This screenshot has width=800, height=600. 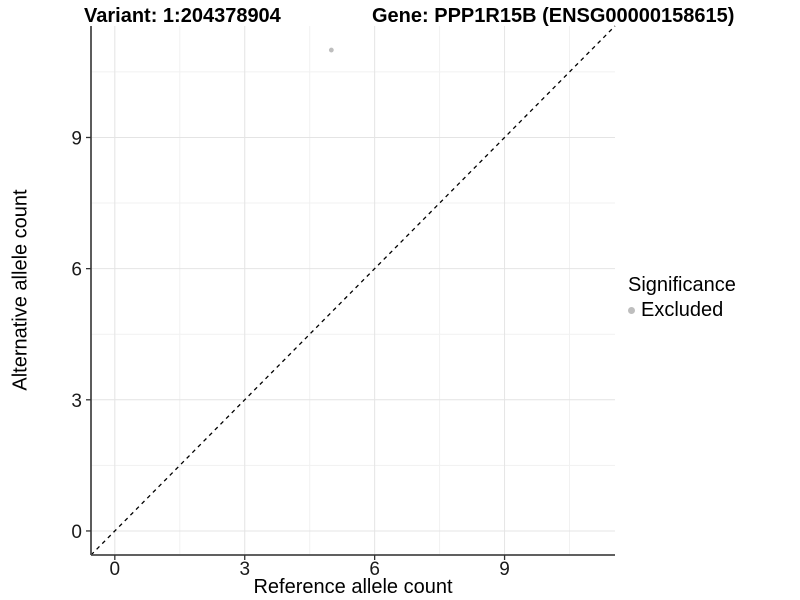 What do you see at coordinates (115, 569) in the screenshot?
I see `x-tick-label: 0` at bounding box center [115, 569].